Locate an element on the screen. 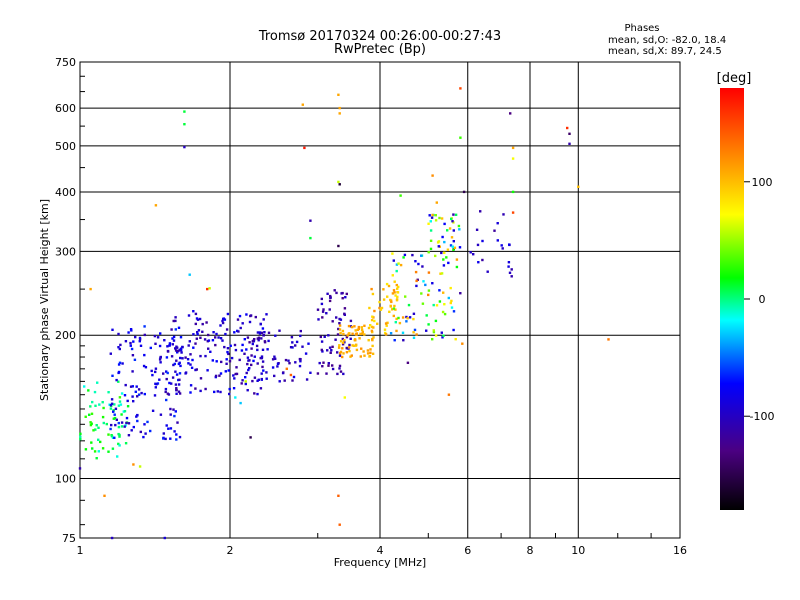 The height and width of the screenshot is (600, 800). colorbar-tick-0: 0 is located at coordinates (762, 299).